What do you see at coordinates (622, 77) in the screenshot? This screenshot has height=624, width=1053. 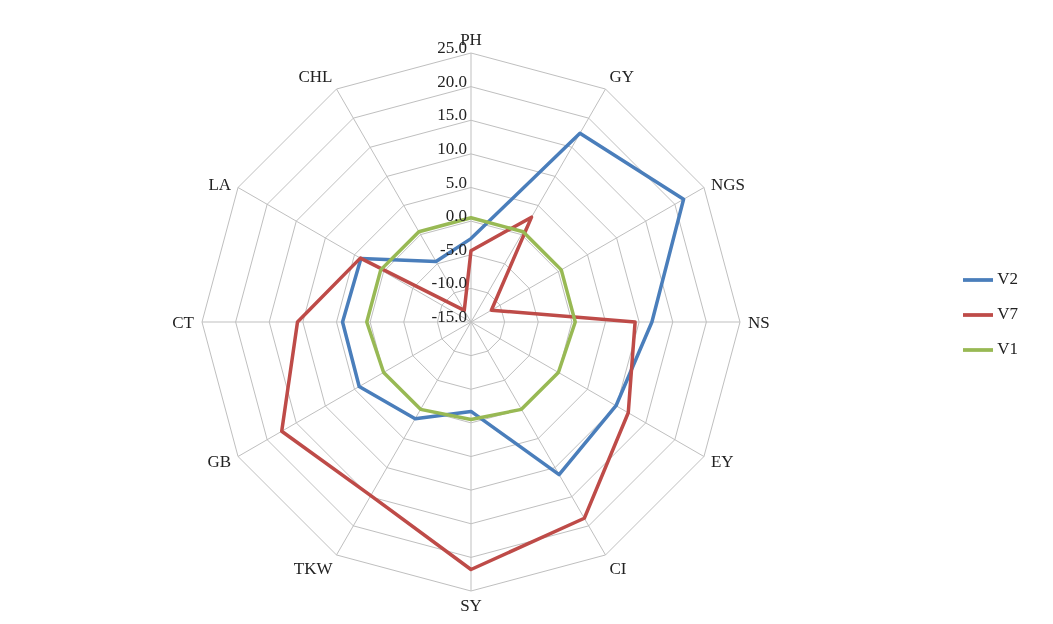 I see `spoke-label: GY` at bounding box center [622, 77].